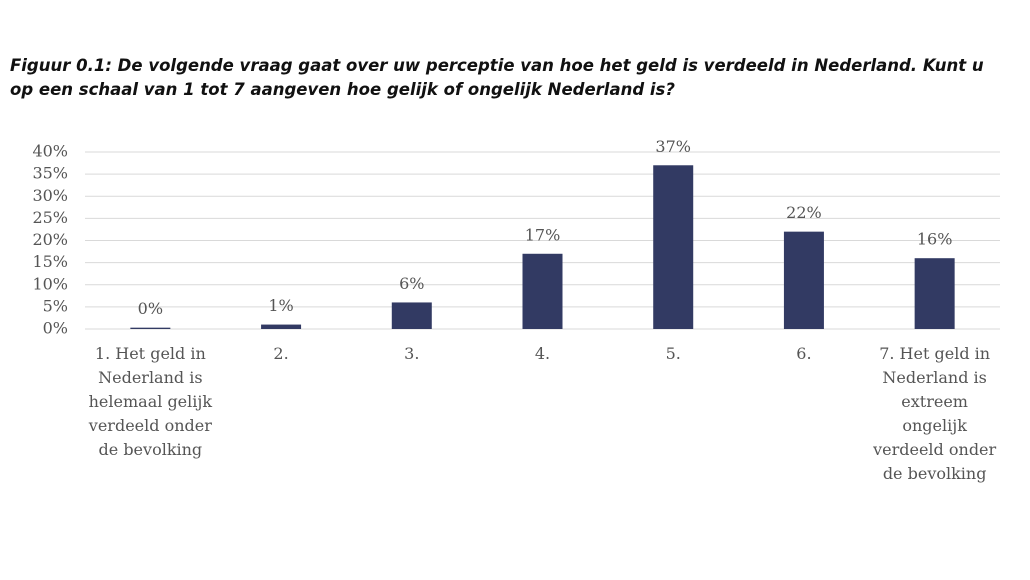 The image size is (1030, 580). I want to click on x-tick-label: 6., so click(804, 353).